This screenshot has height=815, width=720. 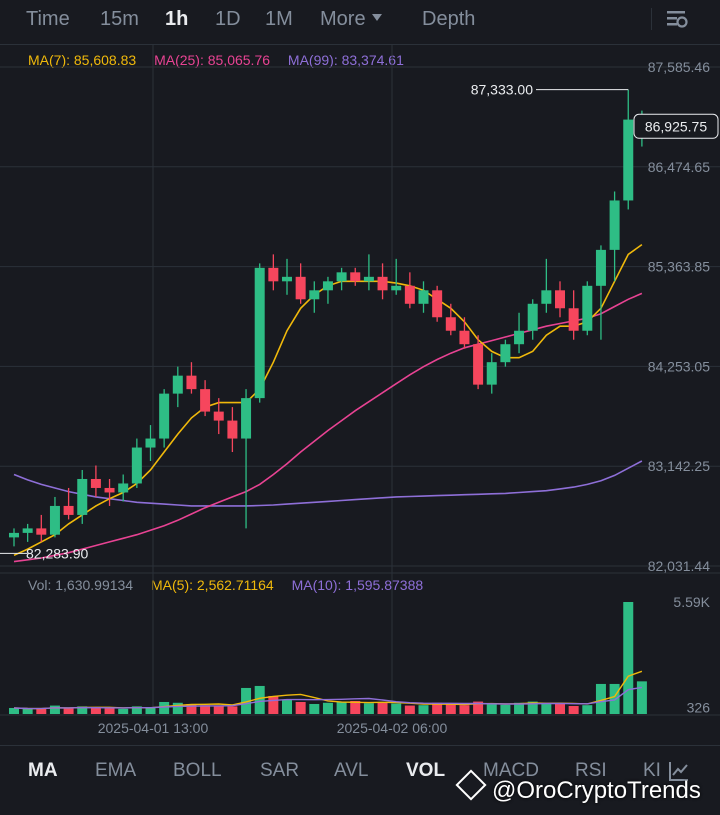 I want to click on tab-depth: Depth, so click(x=449, y=19).